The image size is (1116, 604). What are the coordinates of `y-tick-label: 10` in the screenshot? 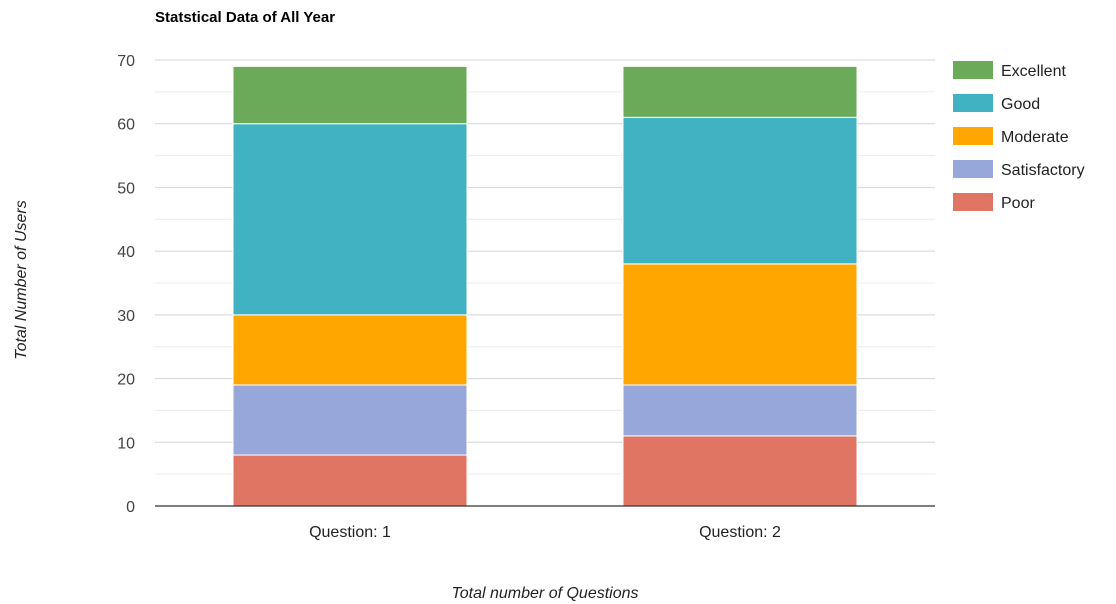 It's located at (126, 443).